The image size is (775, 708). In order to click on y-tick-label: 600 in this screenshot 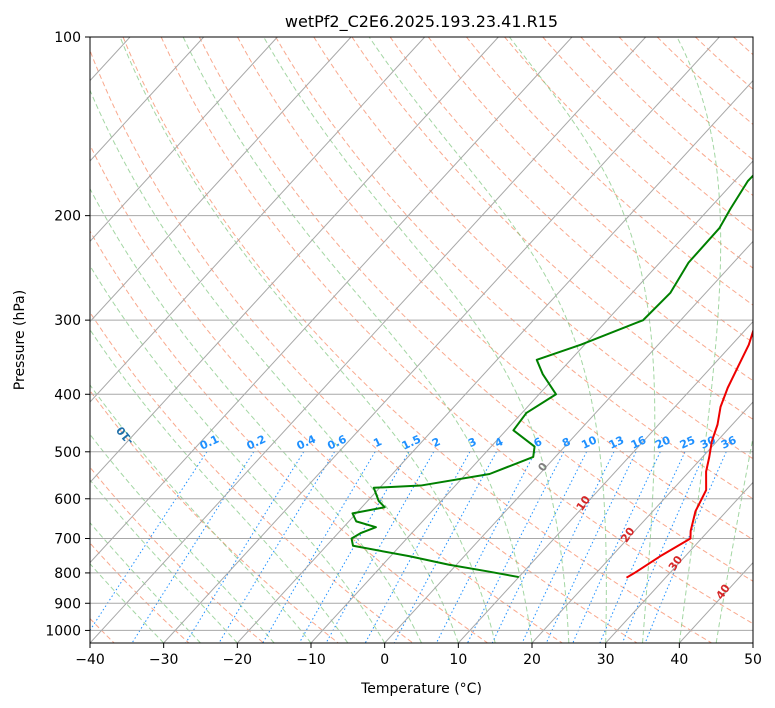, I will do `click(67, 500)`.